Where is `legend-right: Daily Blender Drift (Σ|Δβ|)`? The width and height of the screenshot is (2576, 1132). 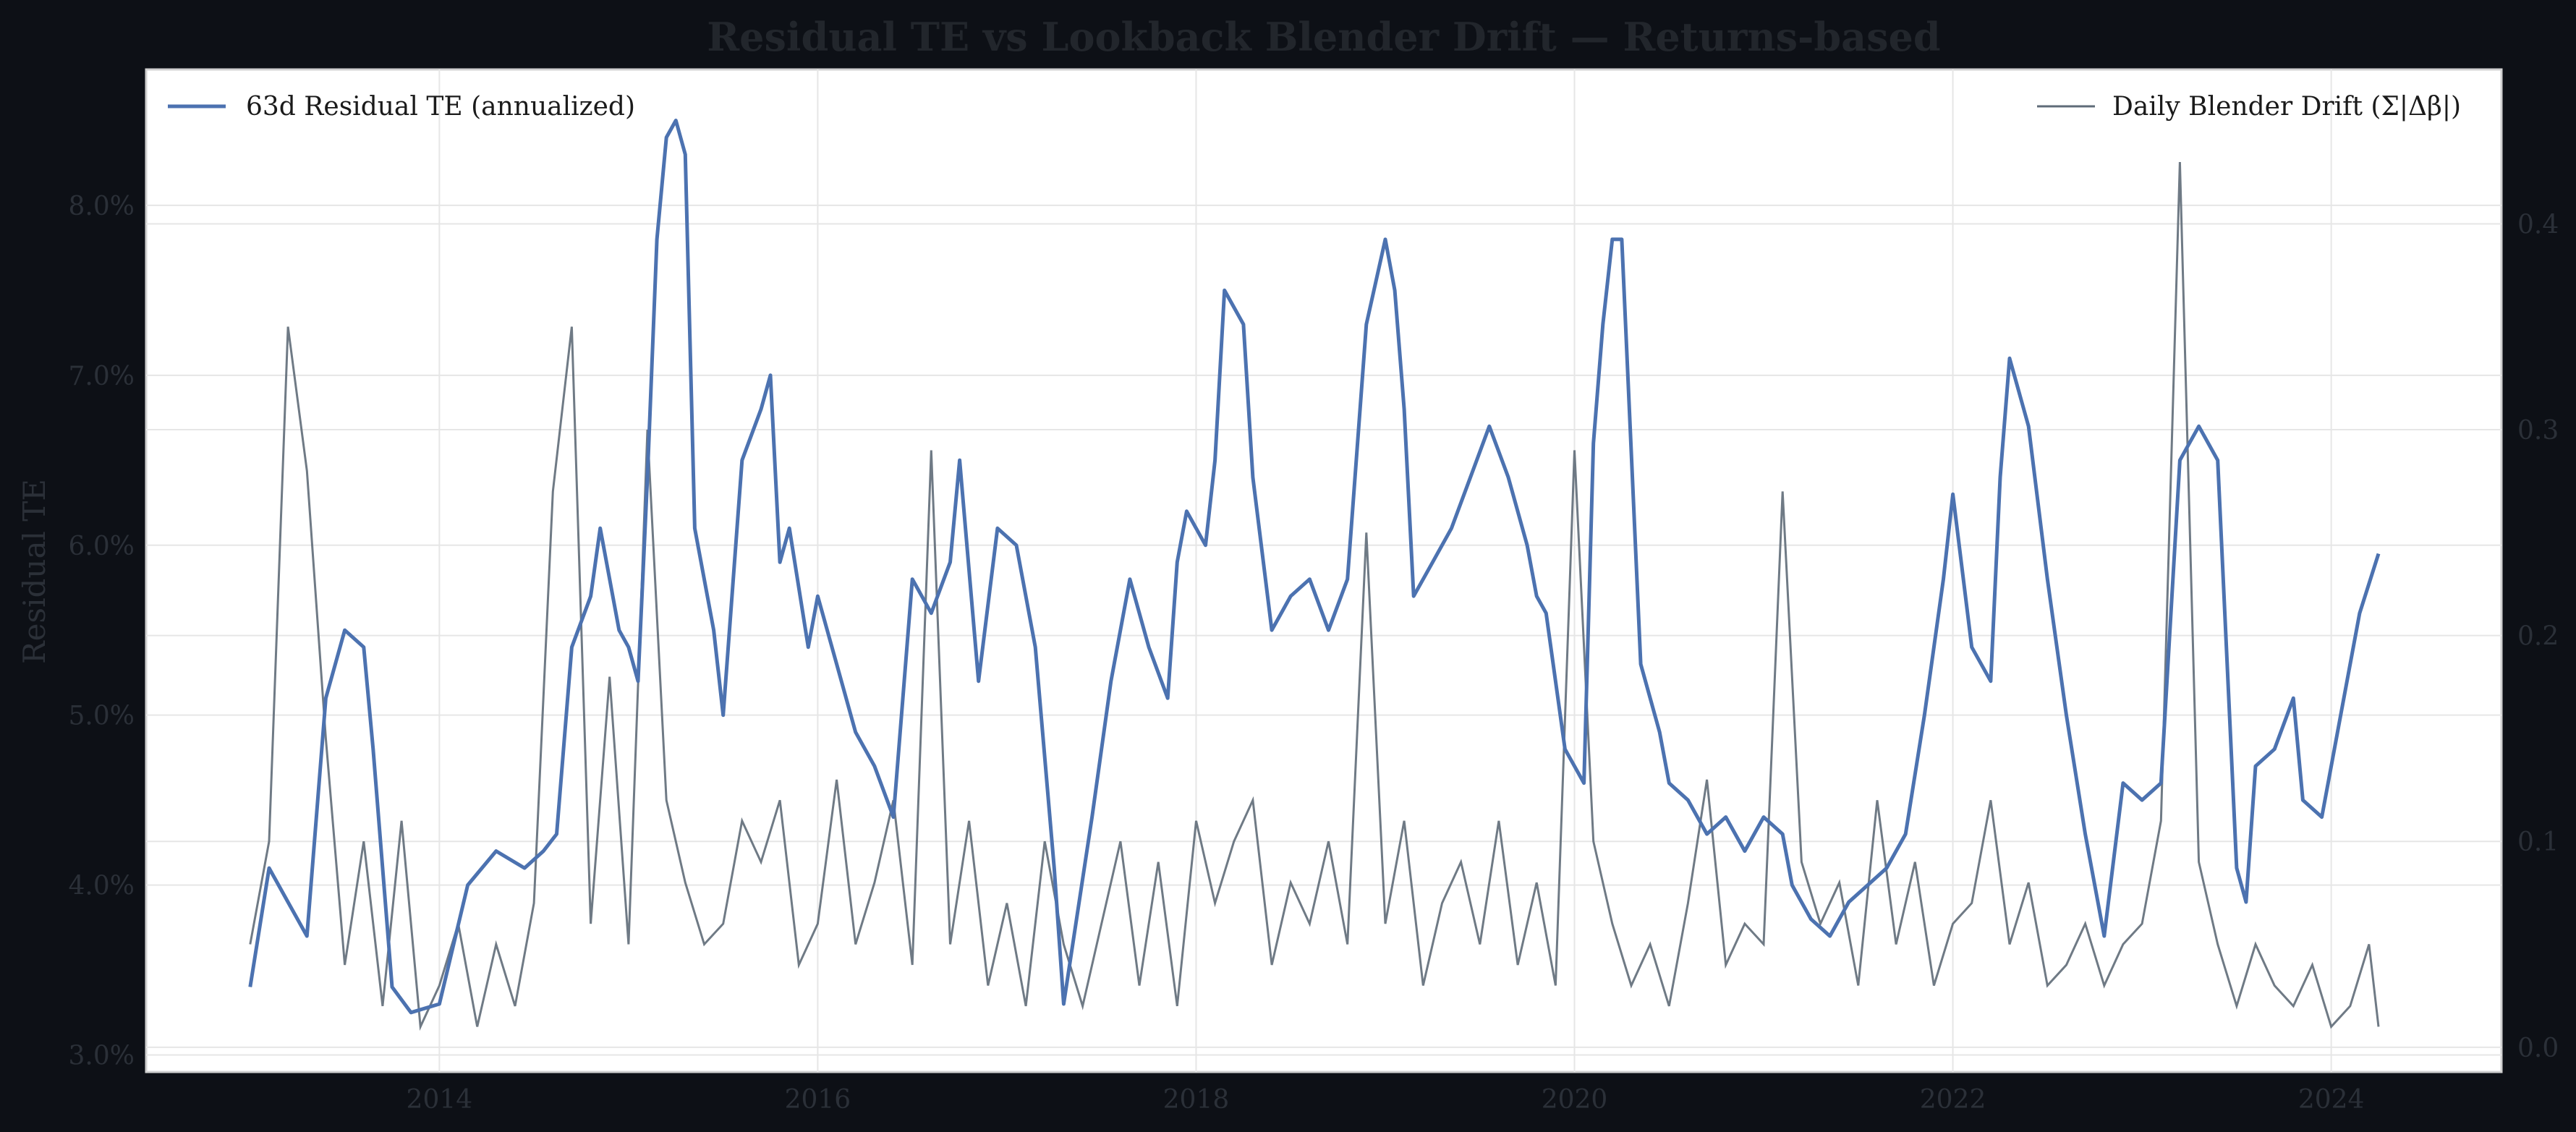
legend-right: Daily Blender Drift (Σ|Δβ|) is located at coordinates (2249, 107).